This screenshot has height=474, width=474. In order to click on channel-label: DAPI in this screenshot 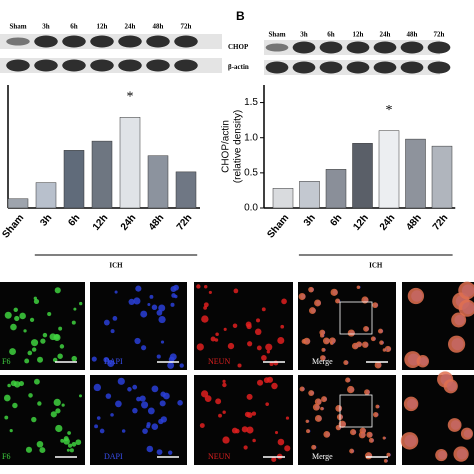, I will do `click(113, 456)`.